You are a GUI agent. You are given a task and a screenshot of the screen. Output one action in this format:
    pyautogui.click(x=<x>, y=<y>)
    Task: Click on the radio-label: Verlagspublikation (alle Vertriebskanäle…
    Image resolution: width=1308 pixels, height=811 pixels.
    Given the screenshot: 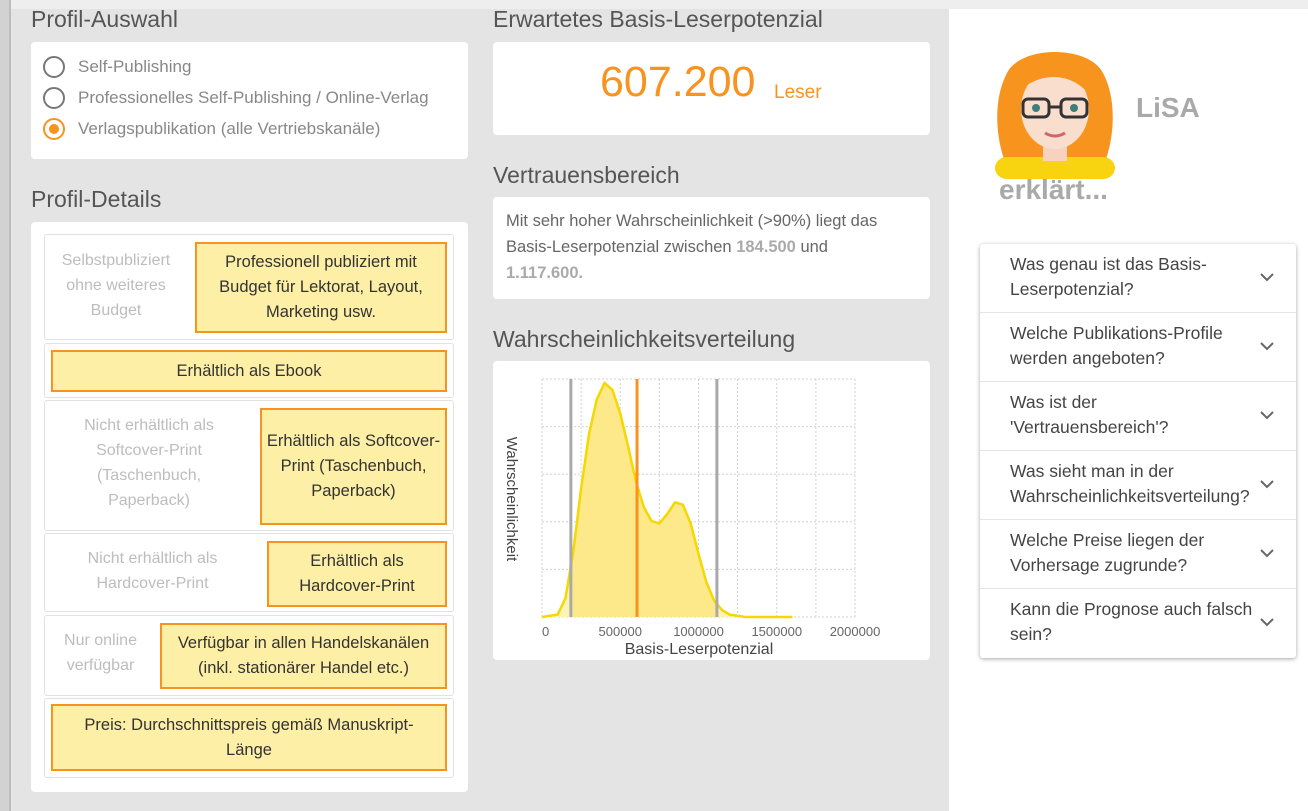 What is the action you would take?
    pyautogui.click(x=229, y=128)
    